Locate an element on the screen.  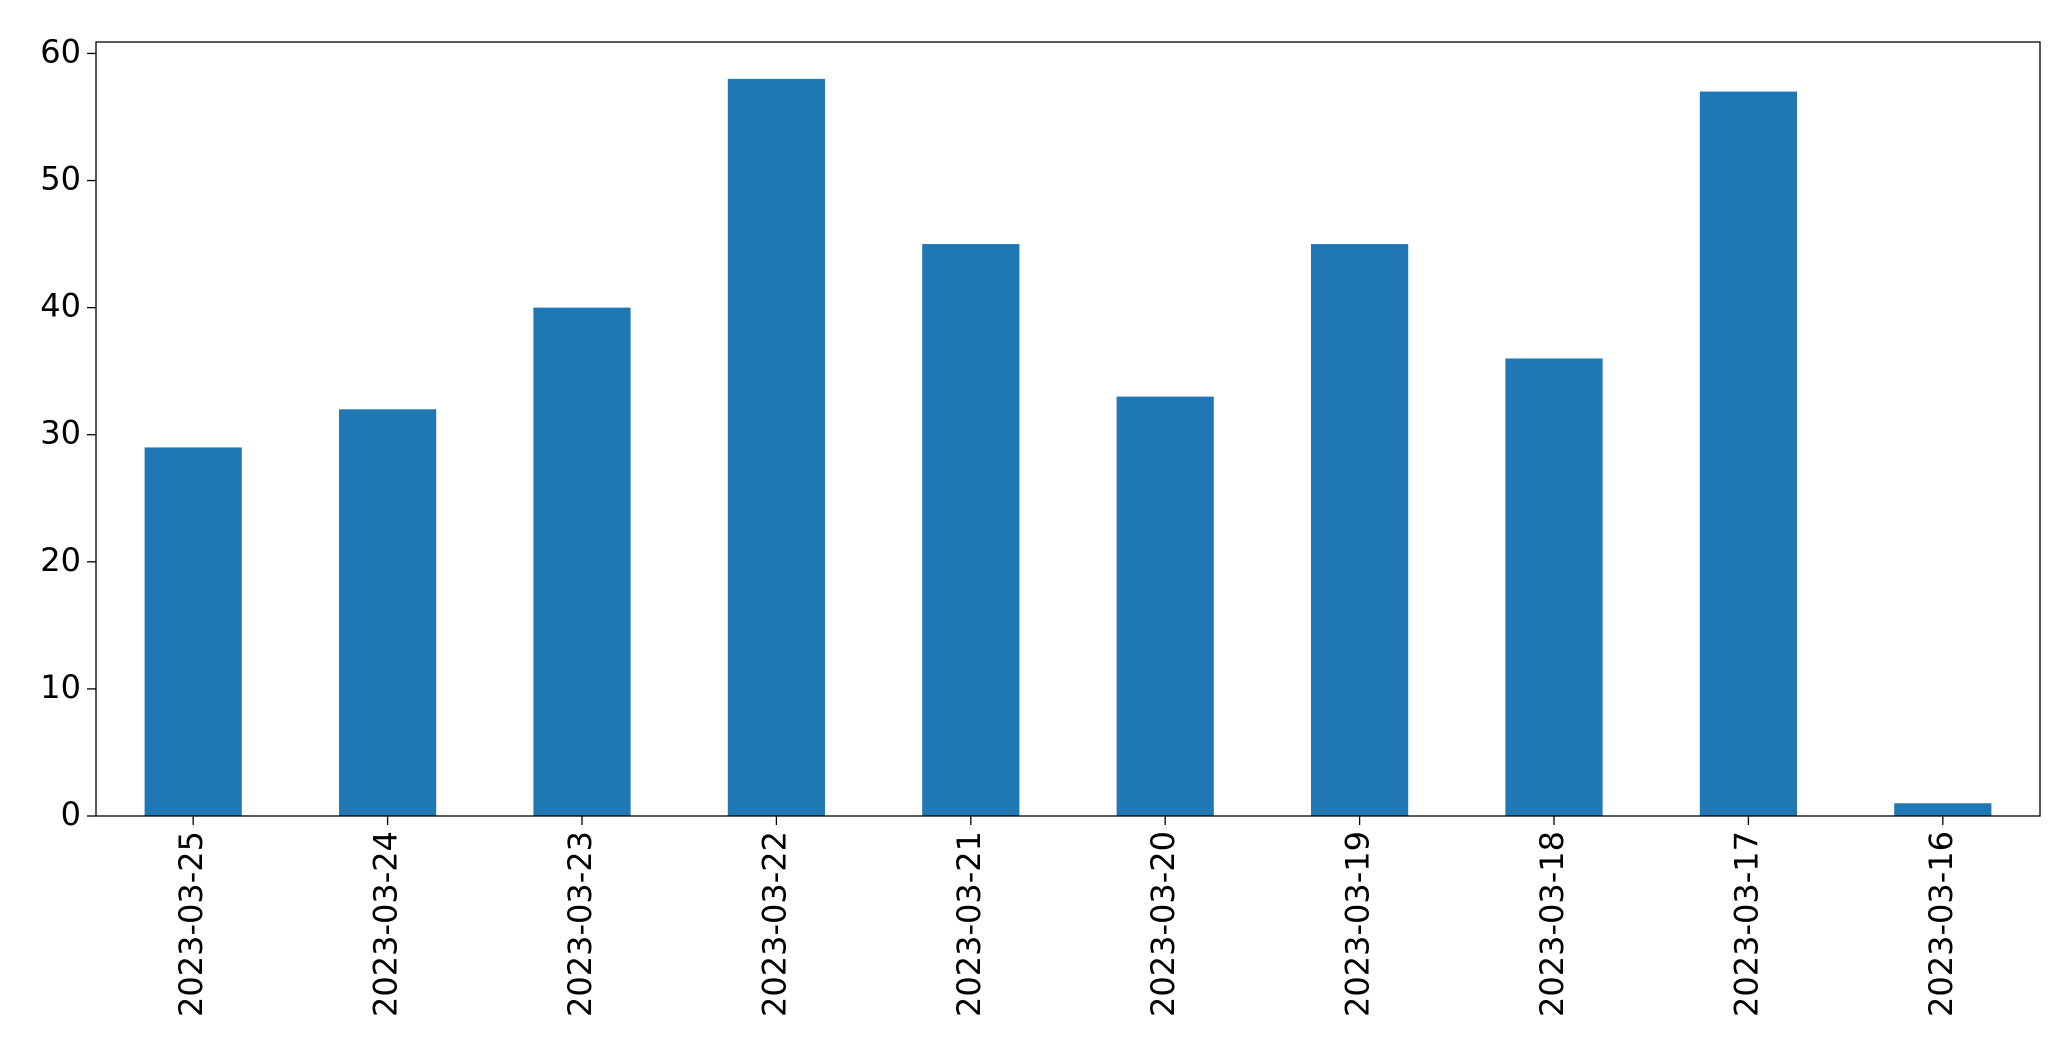
x-tick-label: 2023-03-16 is located at coordinates (1941, 924).